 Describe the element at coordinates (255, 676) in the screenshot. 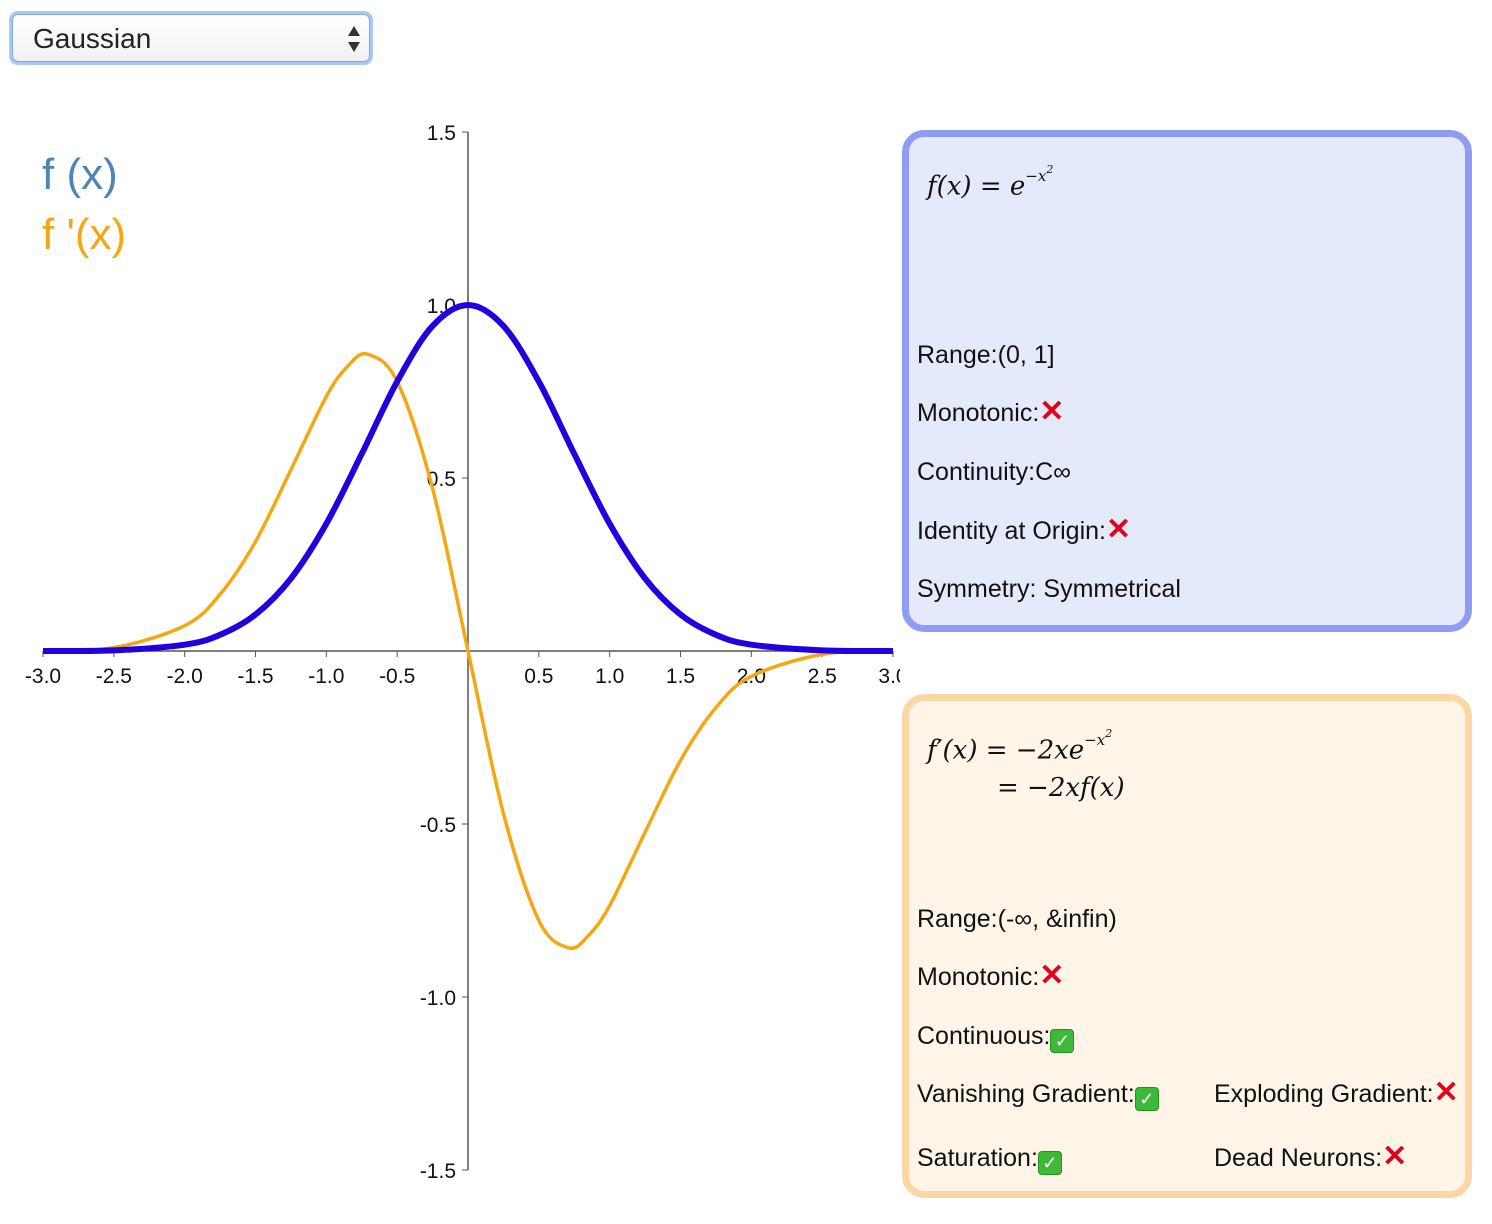

I see `x-tick-label: -1.5` at that location.